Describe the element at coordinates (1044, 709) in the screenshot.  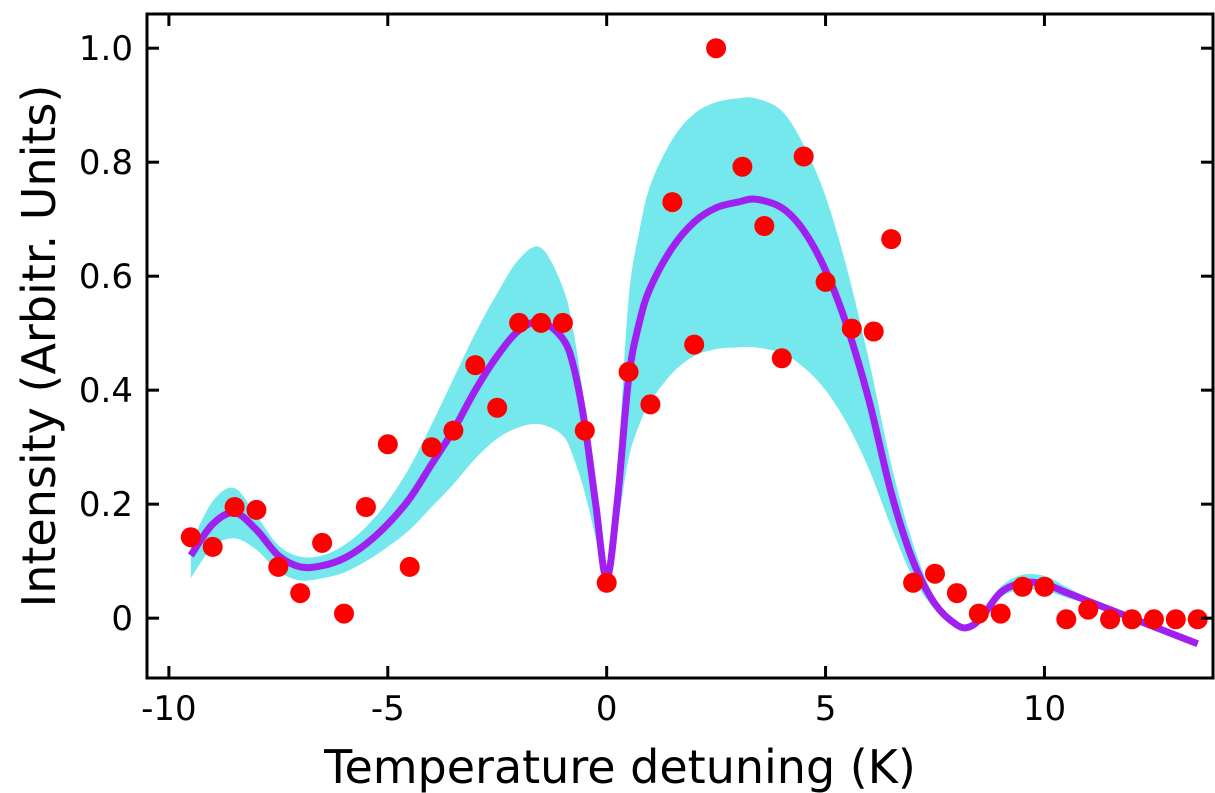
I see `x-tick-label: 10` at that location.